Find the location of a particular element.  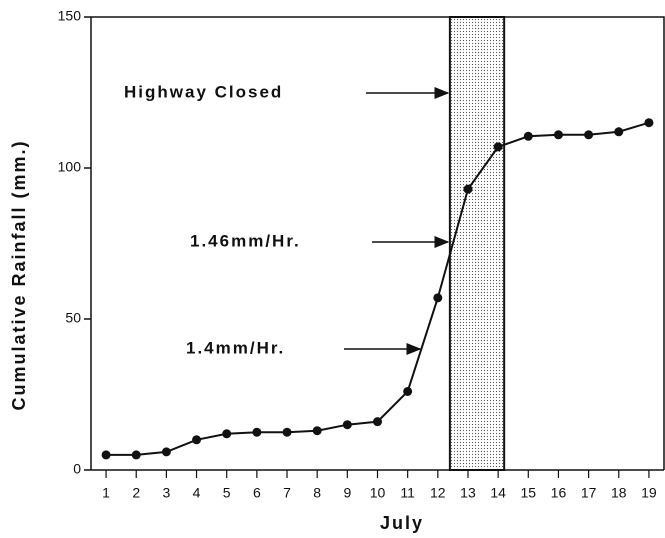

annotation: Highway Closed is located at coordinates (203, 91).